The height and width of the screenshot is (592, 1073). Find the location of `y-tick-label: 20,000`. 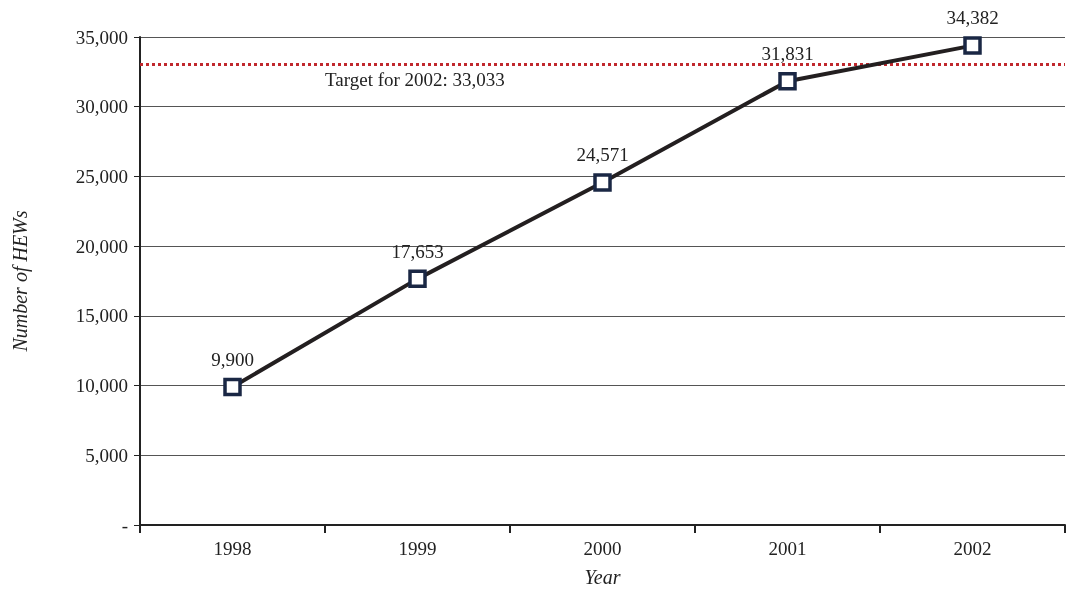

y-tick-label: 20,000 is located at coordinates (101, 246).